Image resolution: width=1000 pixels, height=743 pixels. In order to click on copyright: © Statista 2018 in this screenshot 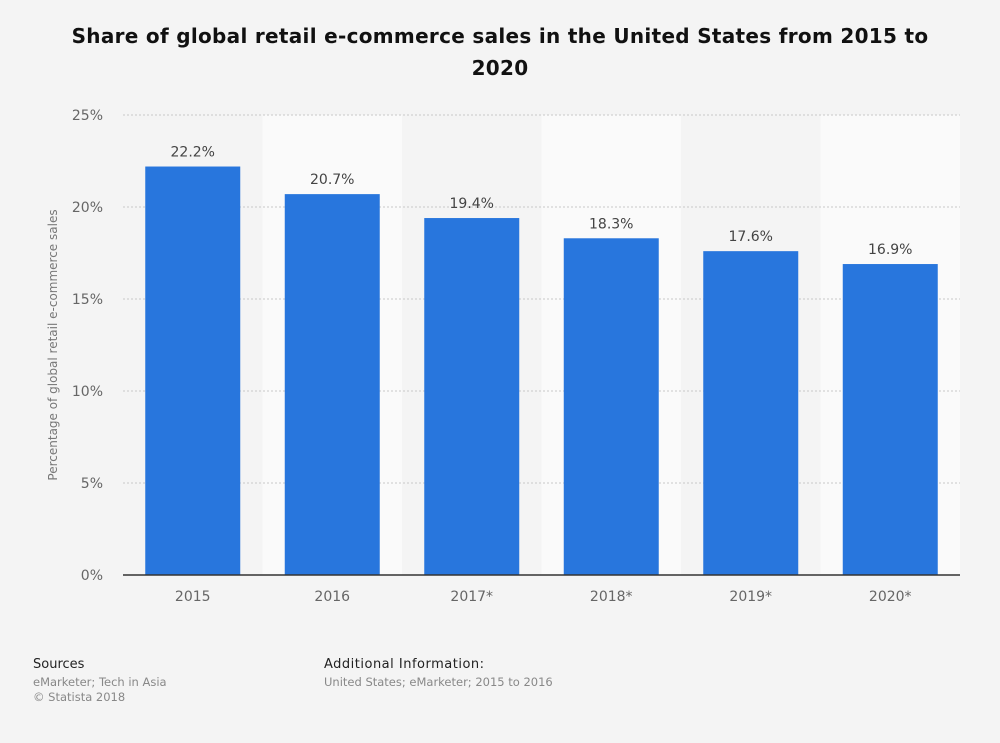, I will do `click(79, 697)`.